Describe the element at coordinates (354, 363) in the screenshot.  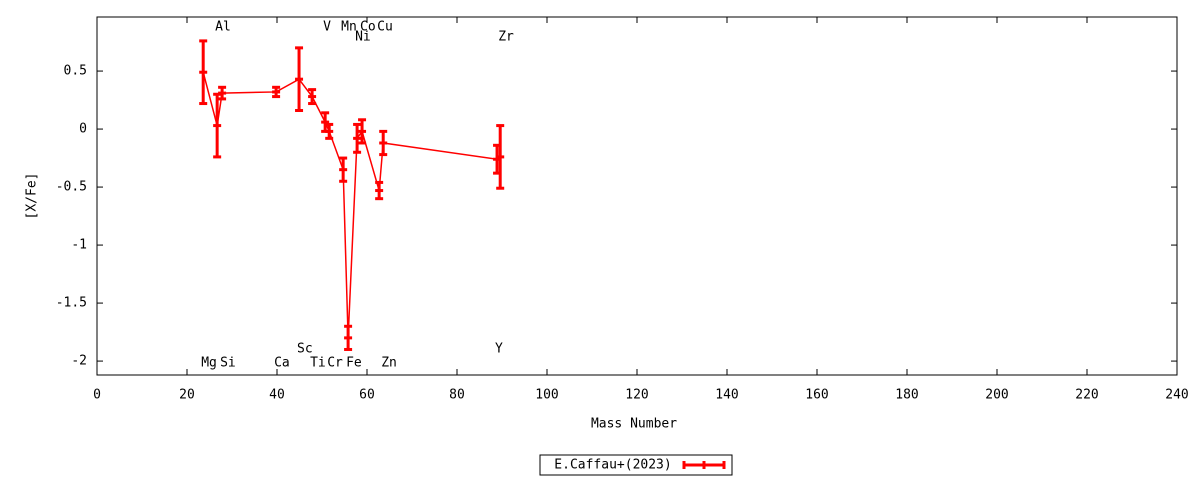
I see `element-label: Fe` at that location.